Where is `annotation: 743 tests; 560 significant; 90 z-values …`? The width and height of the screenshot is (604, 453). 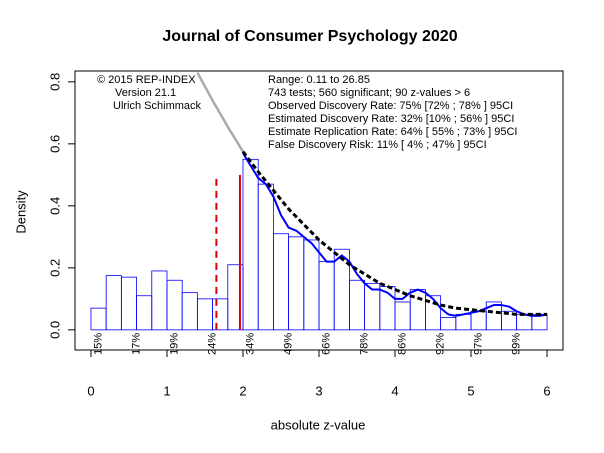 annotation: 743 tests; 560 significant; 90 z-values … is located at coordinates (369, 93).